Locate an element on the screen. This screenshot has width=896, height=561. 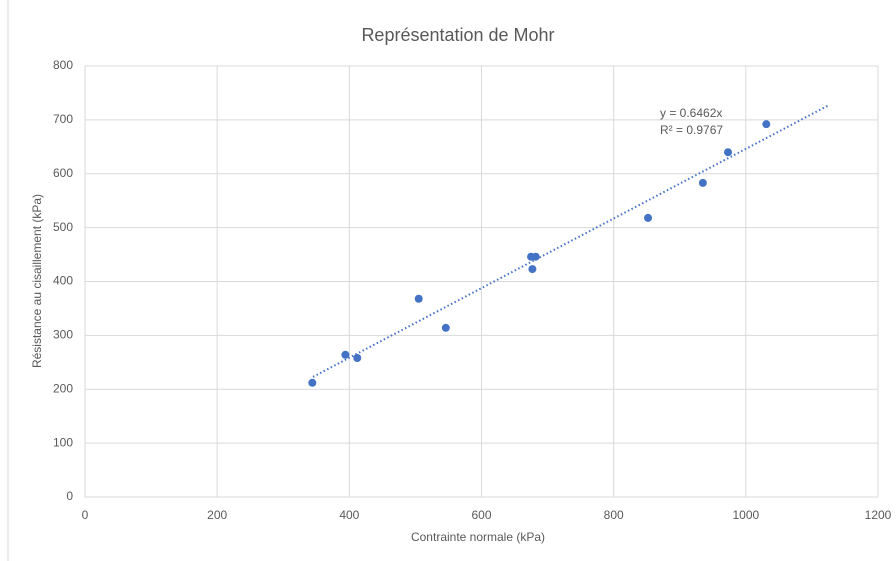
trendline-equation: y = 0.6462x is located at coordinates (691, 113).